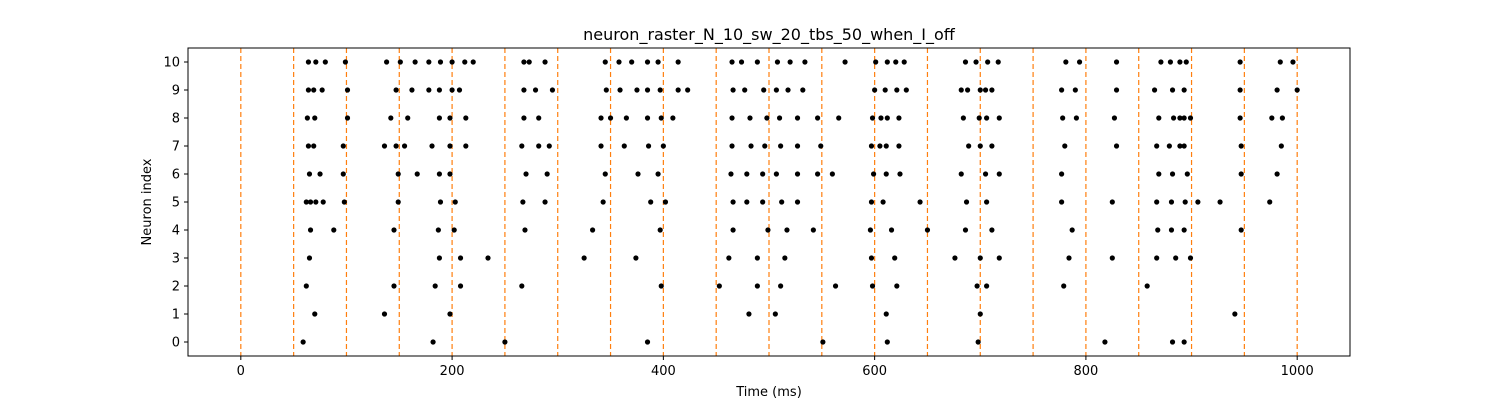  Describe the element at coordinates (1297, 371) in the screenshot. I see `x-tick-label: 1000` at that location.